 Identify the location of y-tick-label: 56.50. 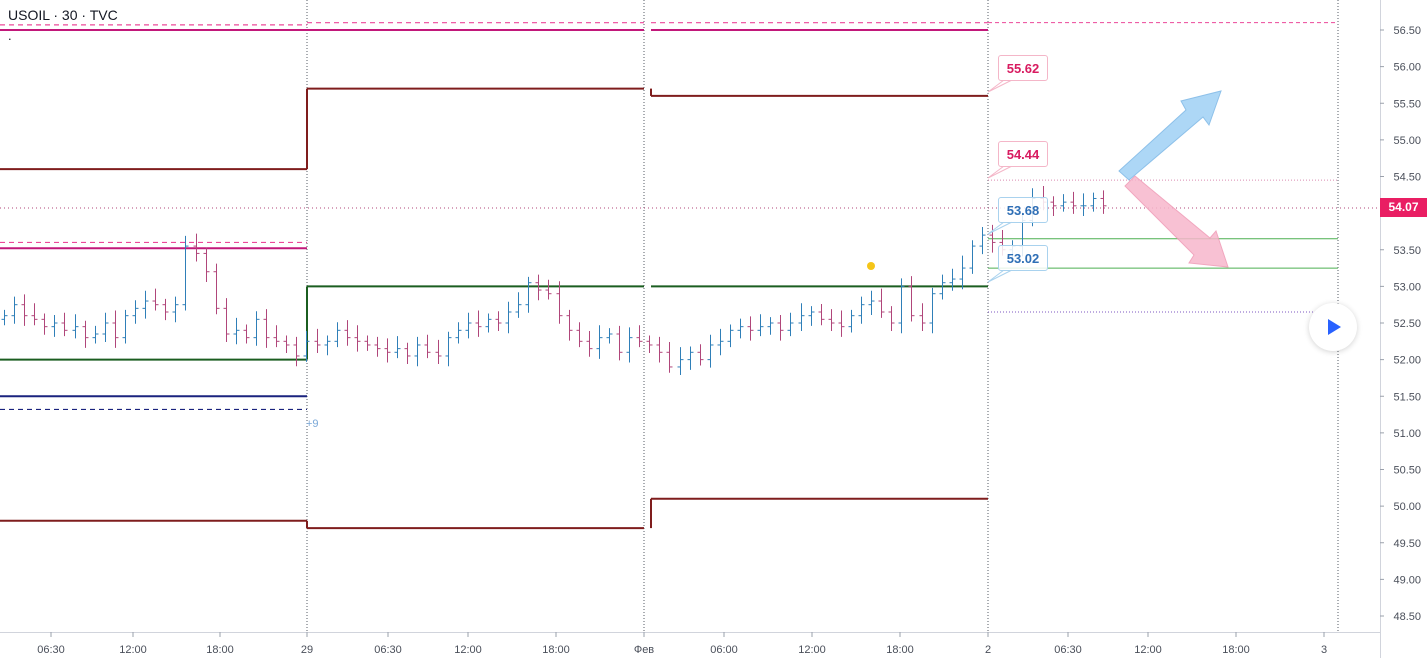
(1407, 31).